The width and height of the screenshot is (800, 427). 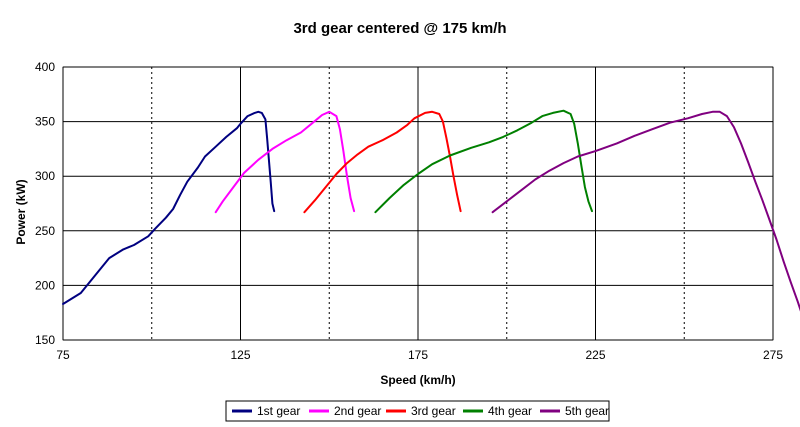 I want to click on legend-label: 1st gear, so click(x=278, y=411).